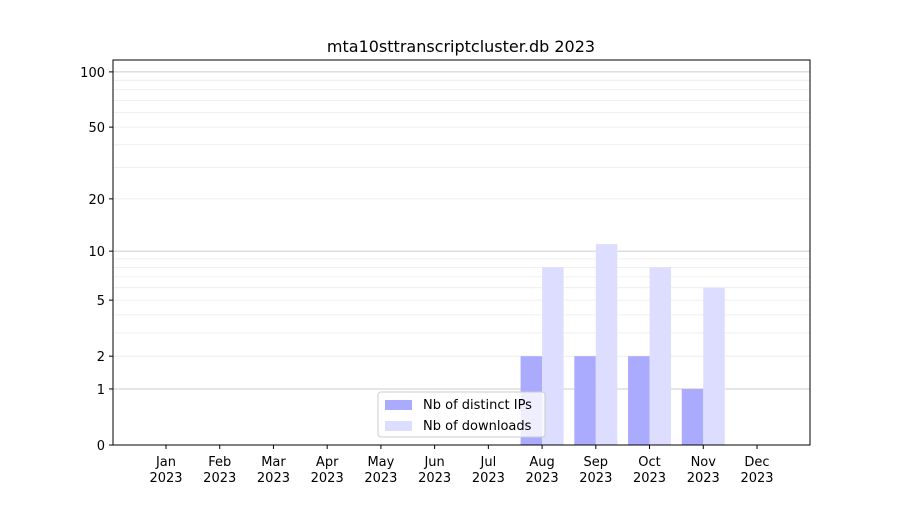 This screenshot has height=505, width=900. Describe the element at coordinates (101, 390) in the screenshot. I see `y-tick-label: 1` at that location.